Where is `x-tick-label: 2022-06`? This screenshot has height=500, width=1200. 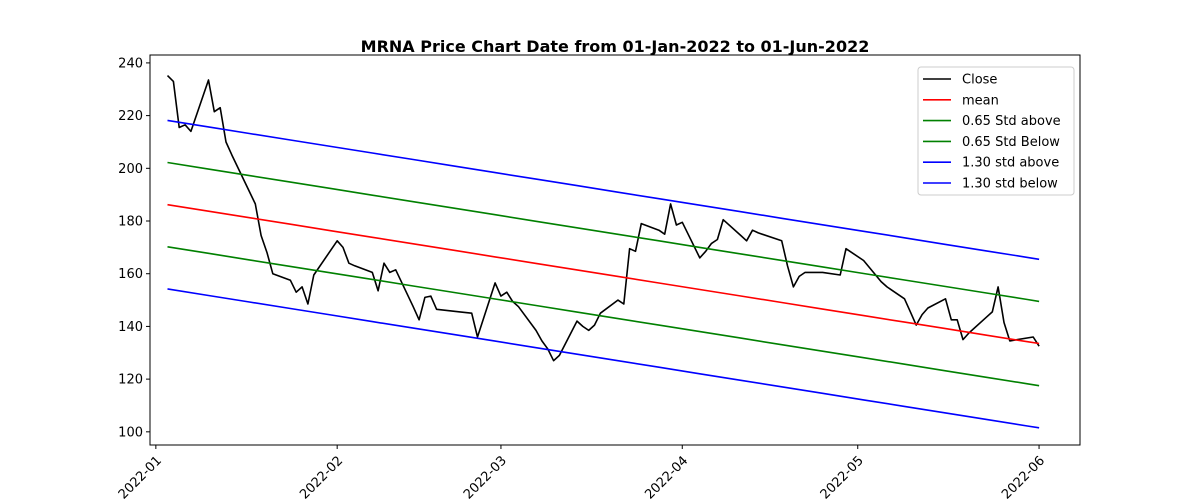 x-tick-label: 2022-06 is located at coordinates (1023, 476).